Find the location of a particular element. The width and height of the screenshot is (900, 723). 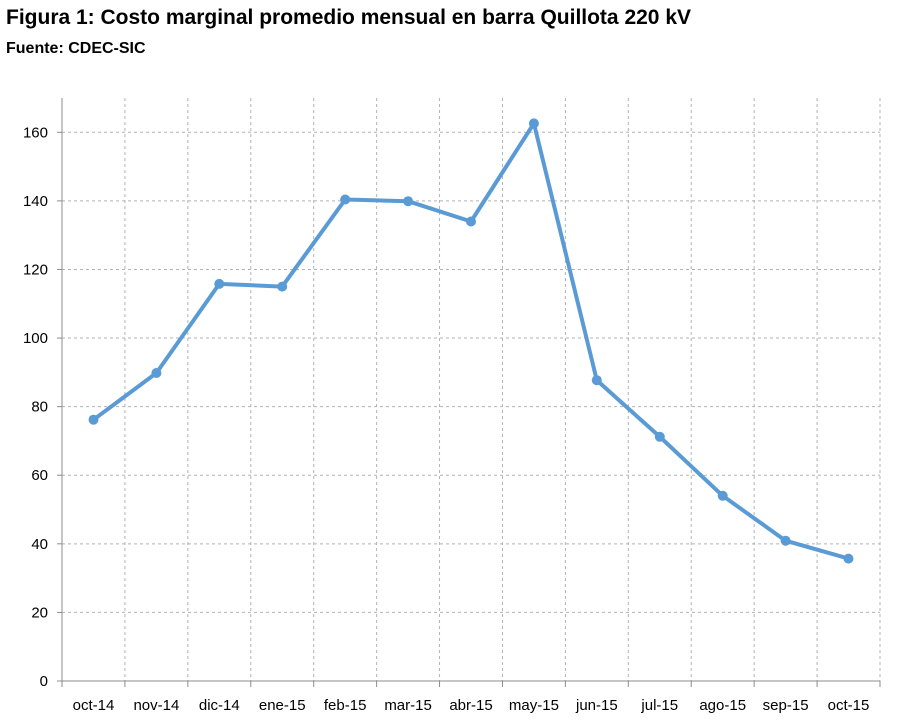

y-tick-label: 80 is located at coordinates (39, 407).